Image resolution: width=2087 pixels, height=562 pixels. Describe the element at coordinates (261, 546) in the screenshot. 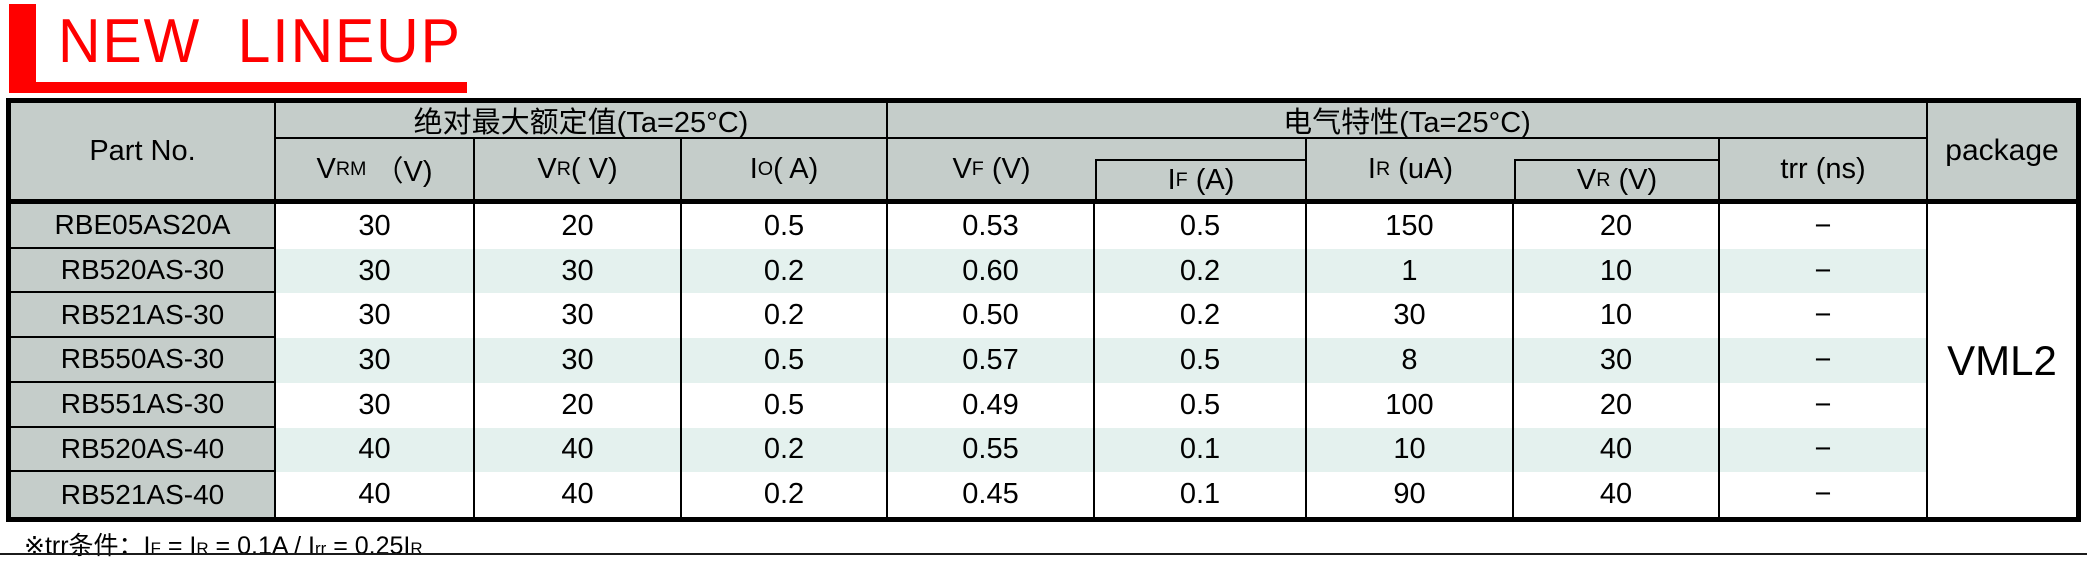

I see `footnote-text: = 0.1A / I` at that location.